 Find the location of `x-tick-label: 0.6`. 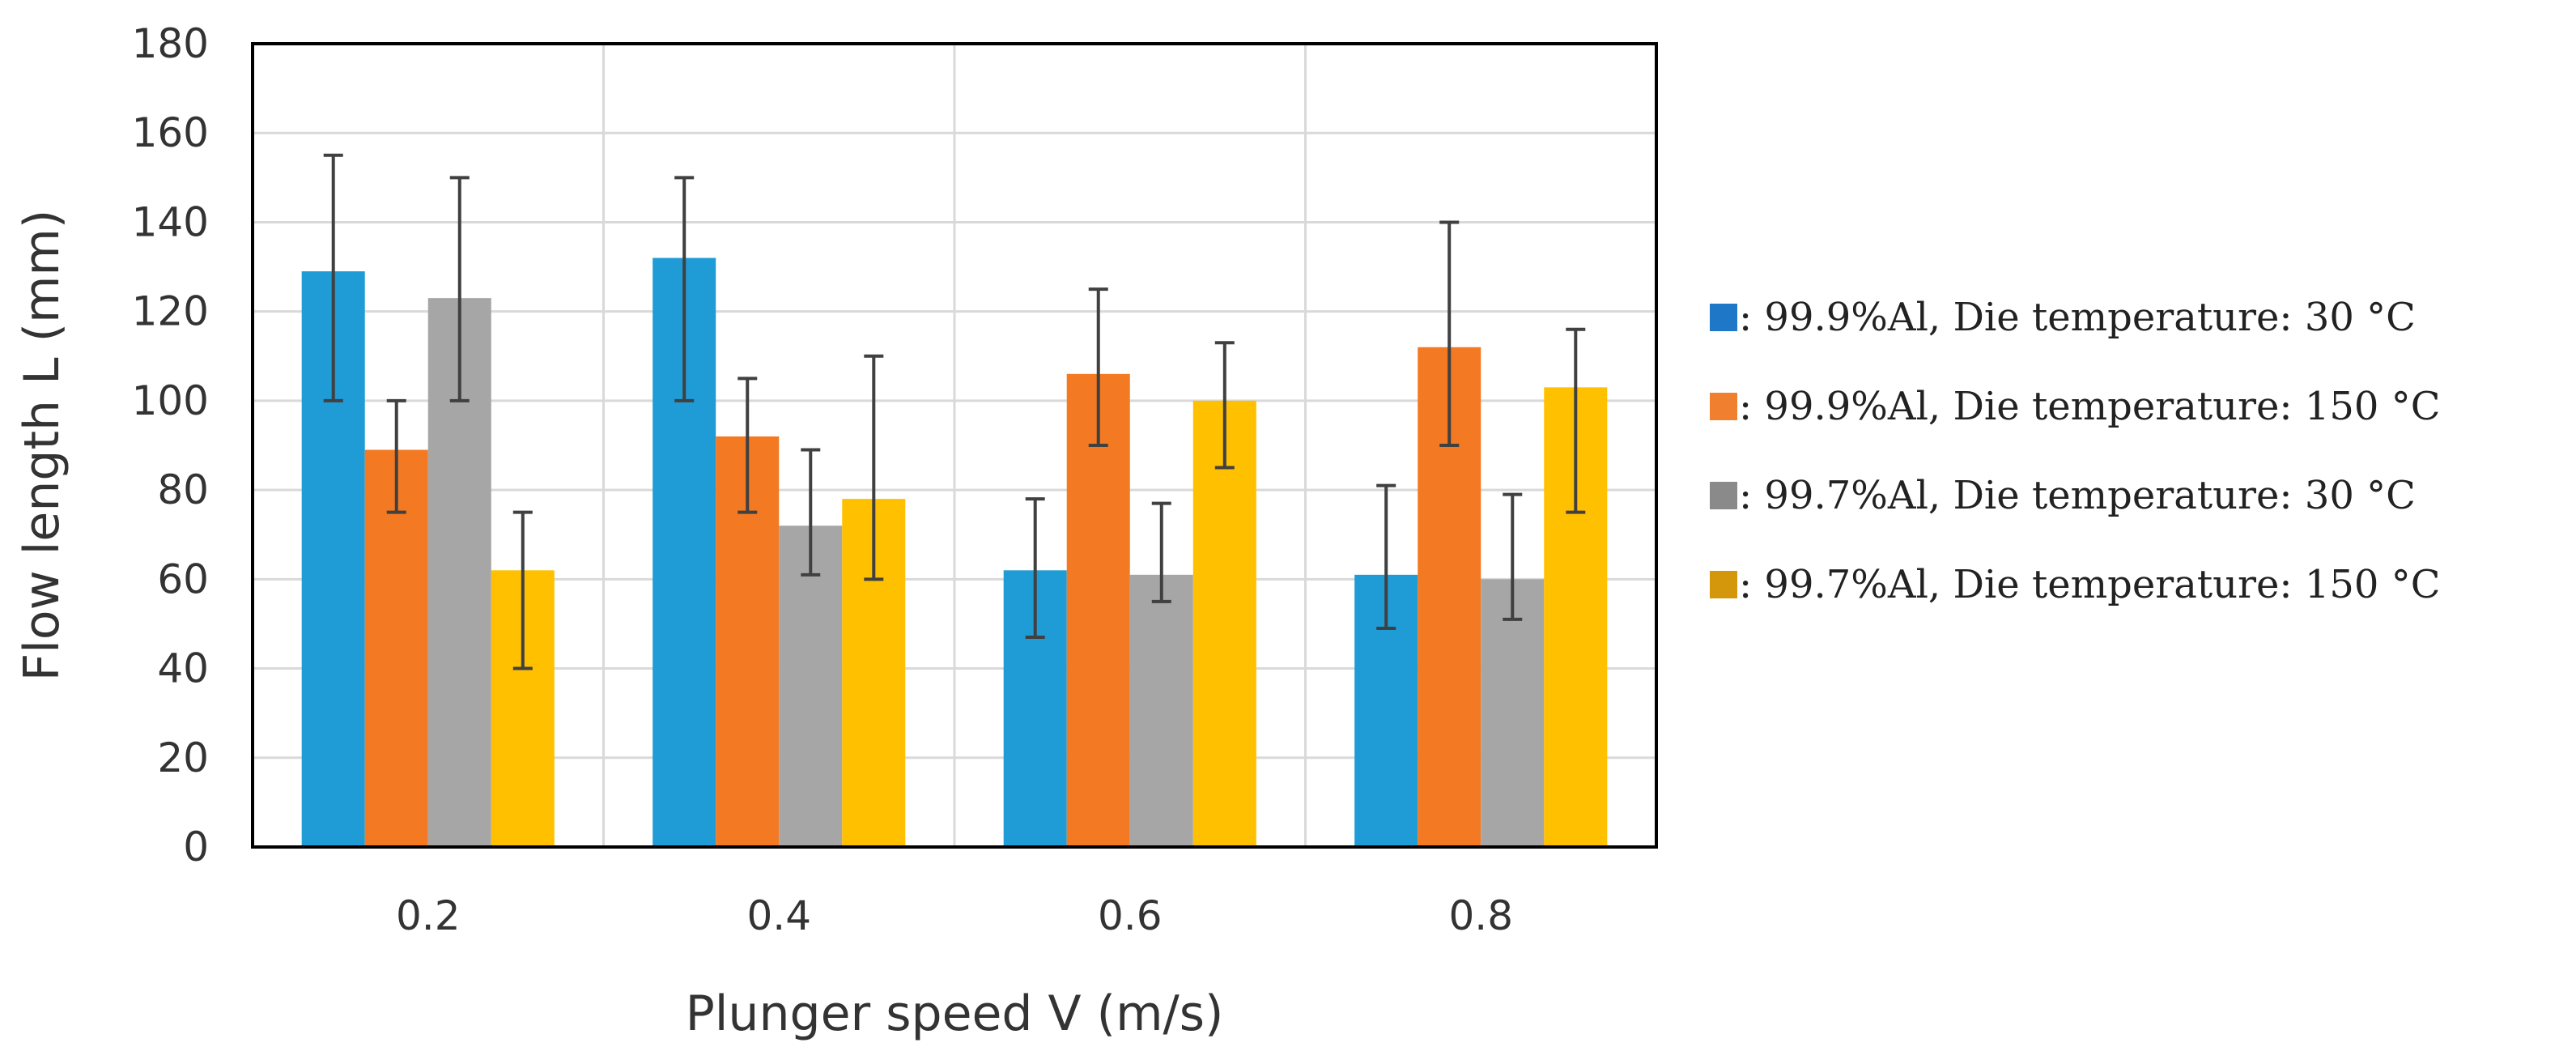

x-tick-label: 0.6 is located at coordinates (1131, 915).